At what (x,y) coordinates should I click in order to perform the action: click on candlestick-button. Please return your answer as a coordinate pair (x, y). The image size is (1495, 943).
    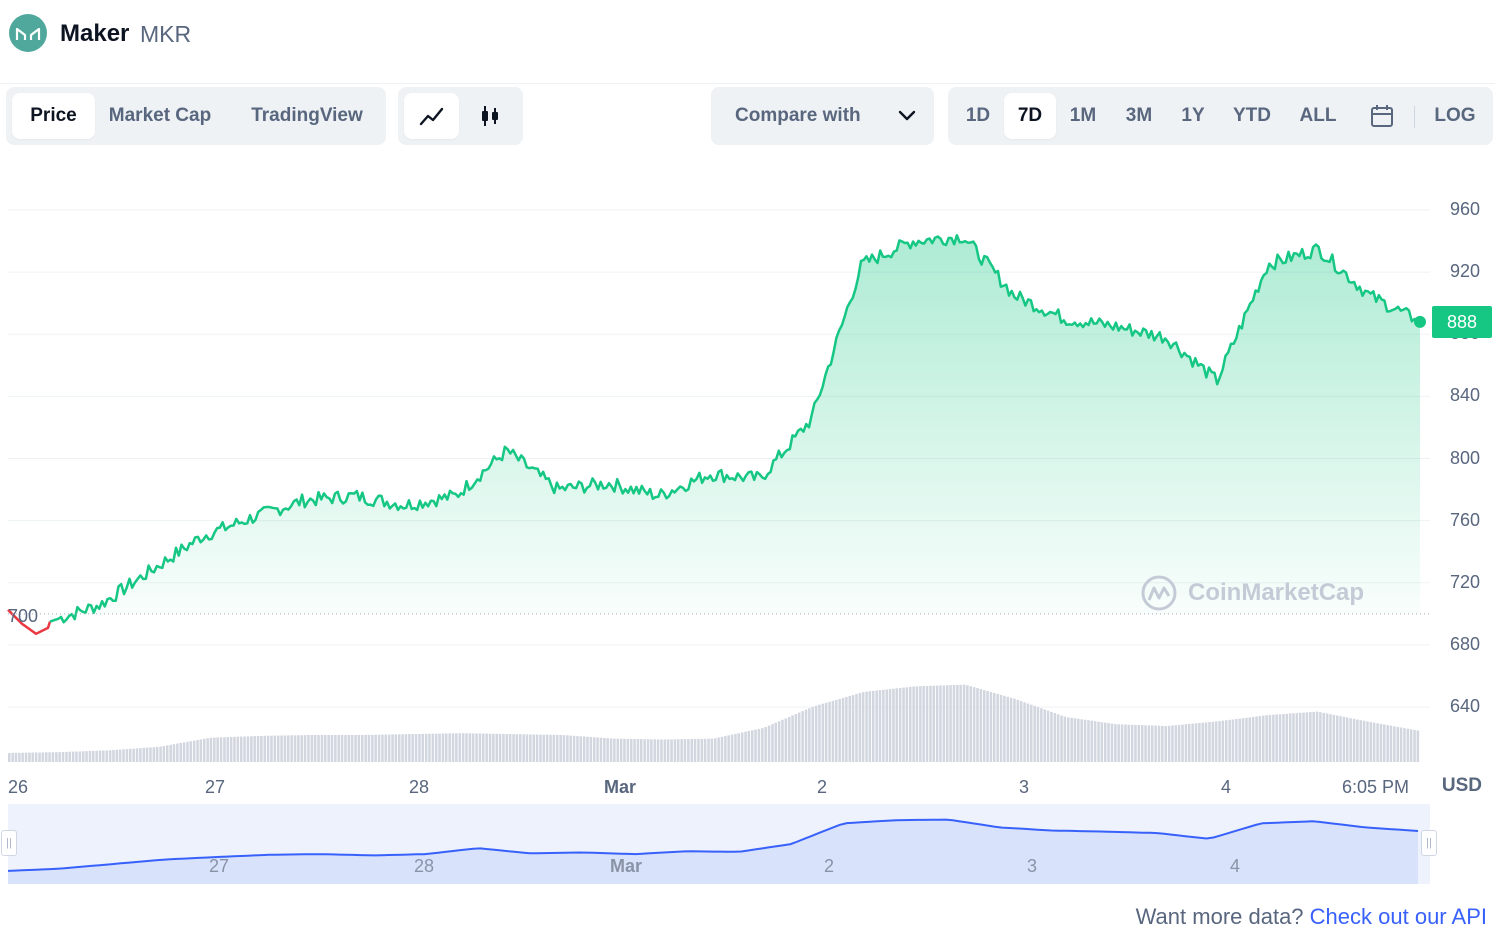
    Looking at the image, I should click on (489, 116).